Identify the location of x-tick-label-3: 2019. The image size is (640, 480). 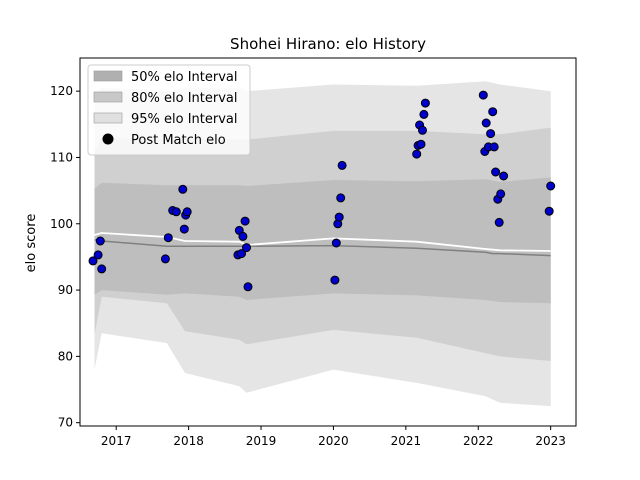
(261, 441).